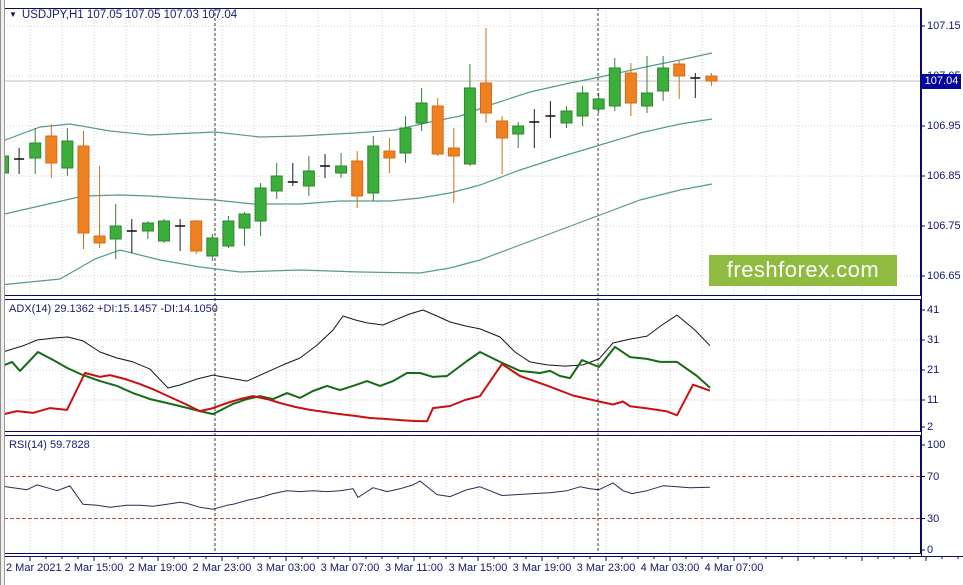 This screenshot has height=585, width=963. What do you see at coordinates (350, 568) in the screenshot?
I see `time-tick-label: 3 Mar 07:00` at bounding box center [350, 568].